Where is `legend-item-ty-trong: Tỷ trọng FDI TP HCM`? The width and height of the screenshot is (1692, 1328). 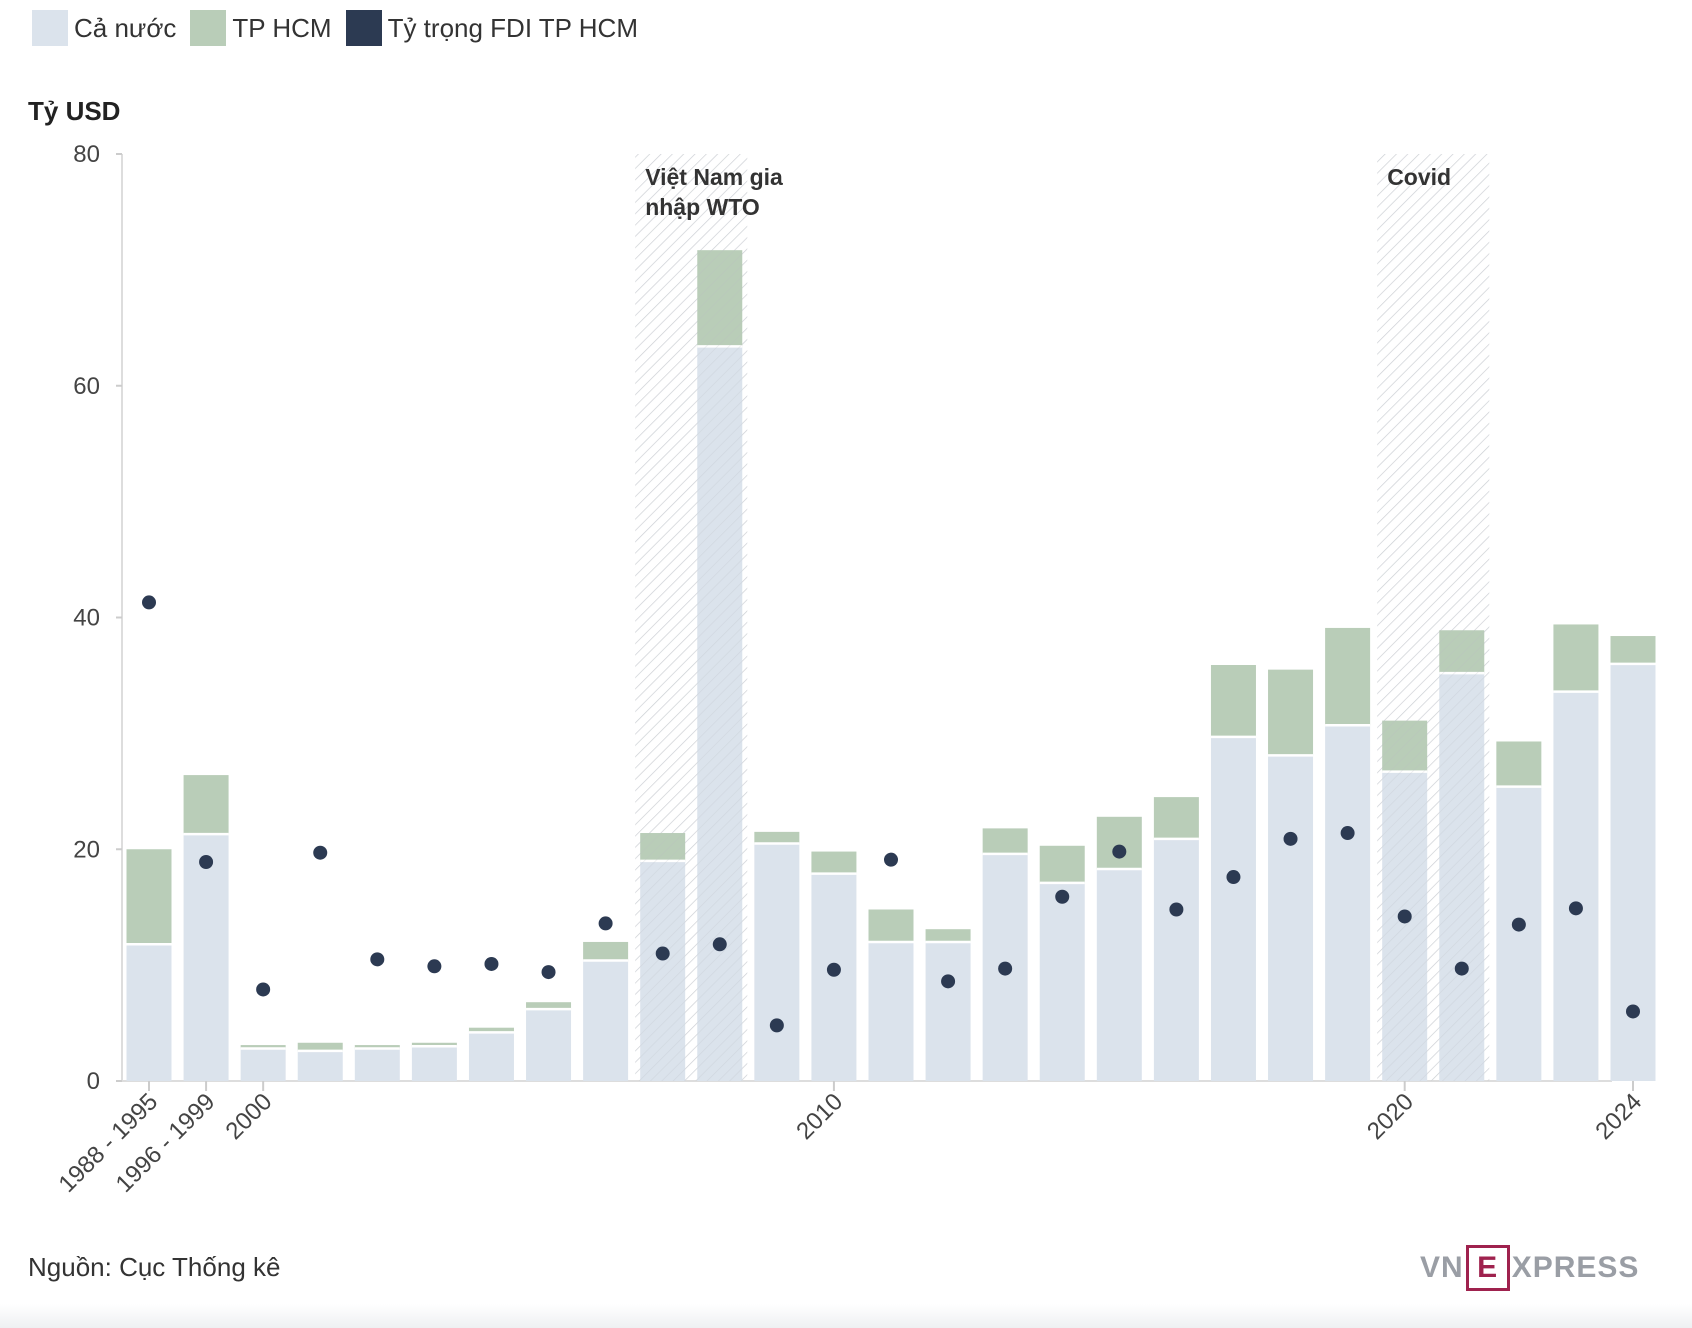 legend-item-ty-trong: Tỷ trọng FDI TP HCM is located at coordinates (491, 28).